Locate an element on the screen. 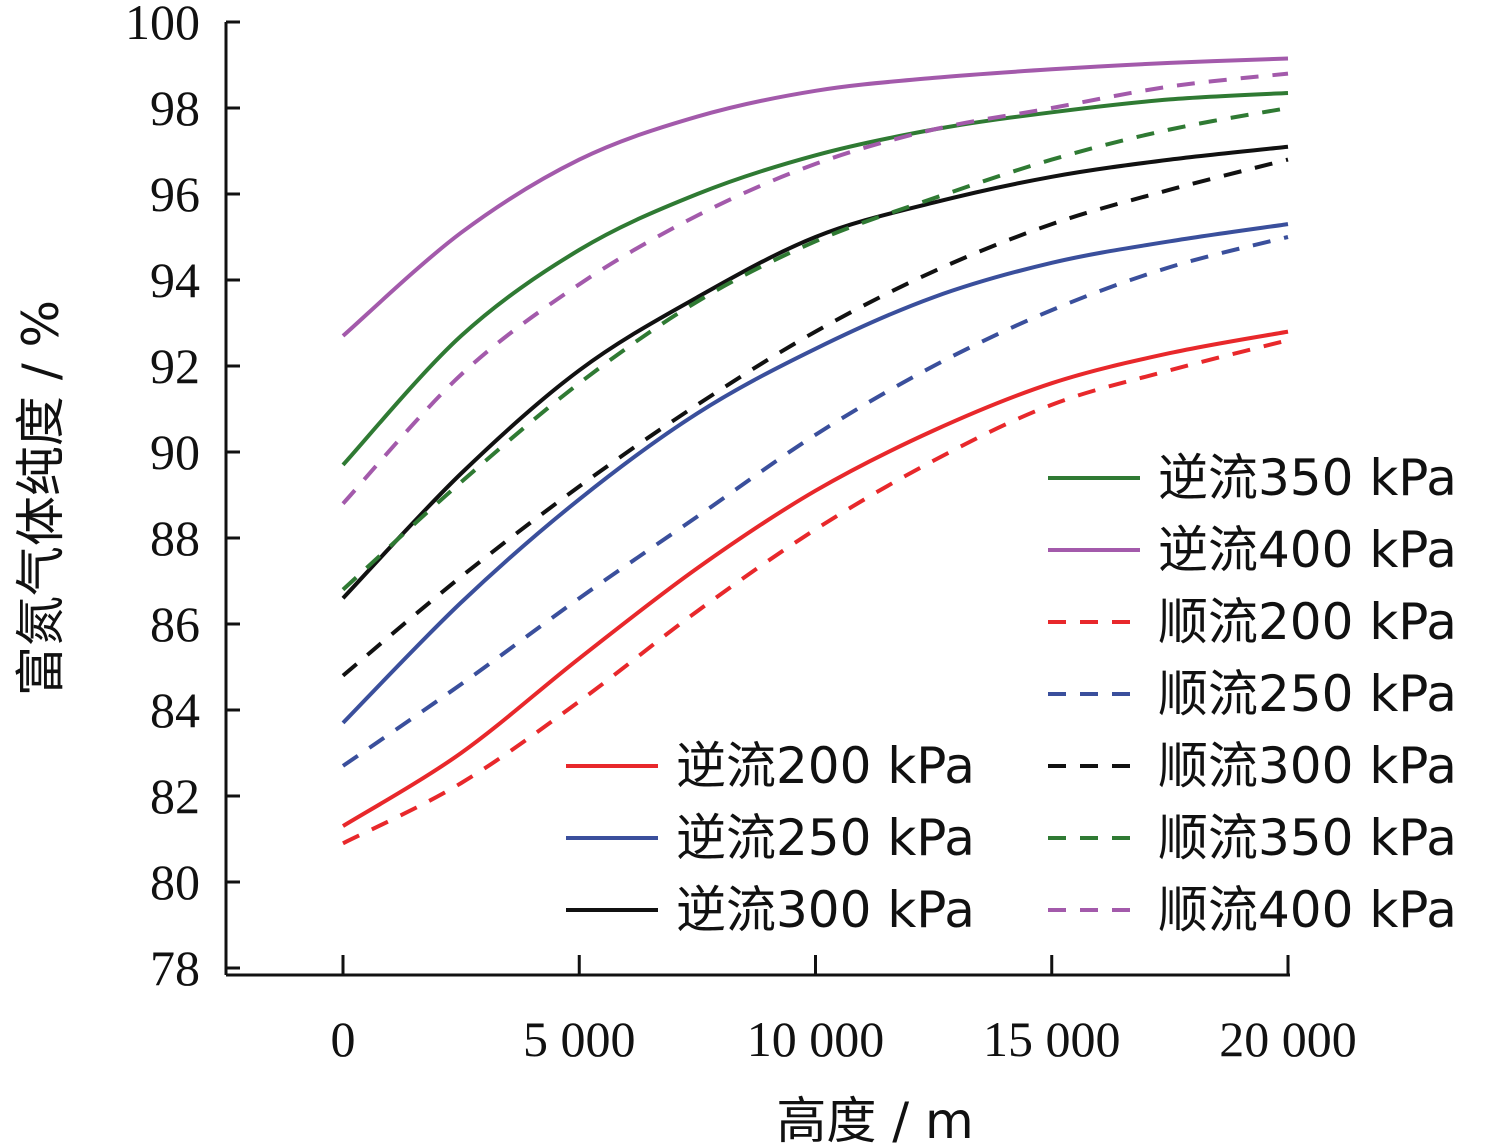 The width and height of the screenshot is (1507, 1147). legend-label-逆流350-kpa: 逆流350 kPa is located at coordinates (1307, 478).